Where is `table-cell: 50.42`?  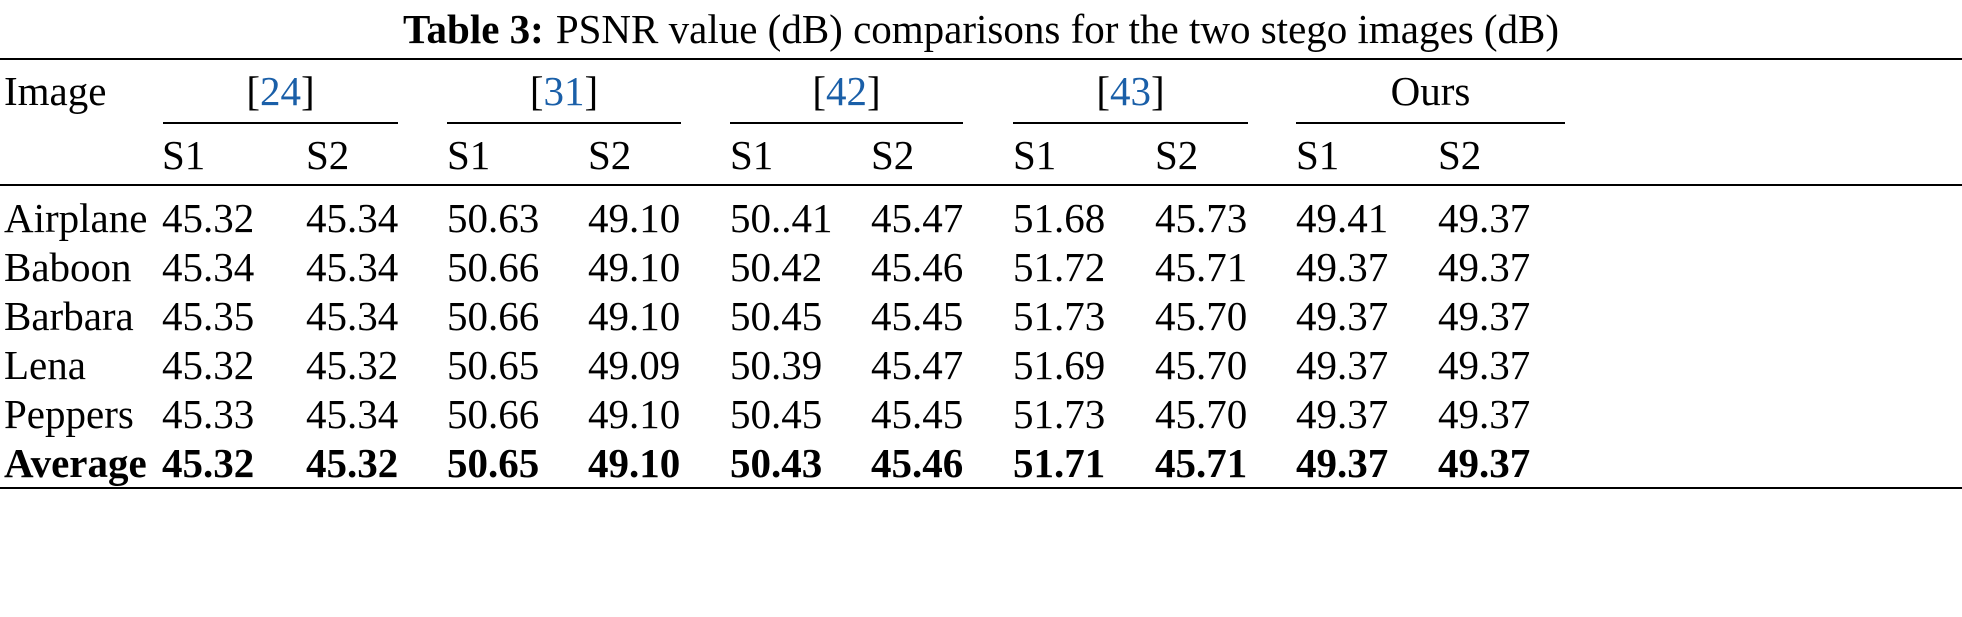 table-cell: 50.42 is located at coordinates (776, 267).